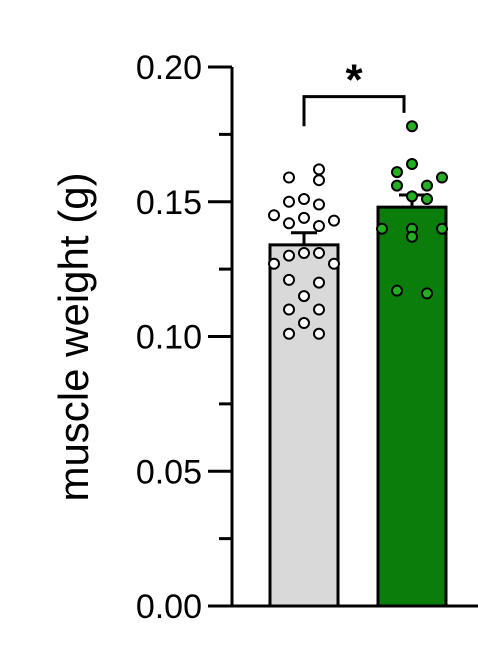  I want to click on y-tick-label-4: 0.20, so click(169, 68).